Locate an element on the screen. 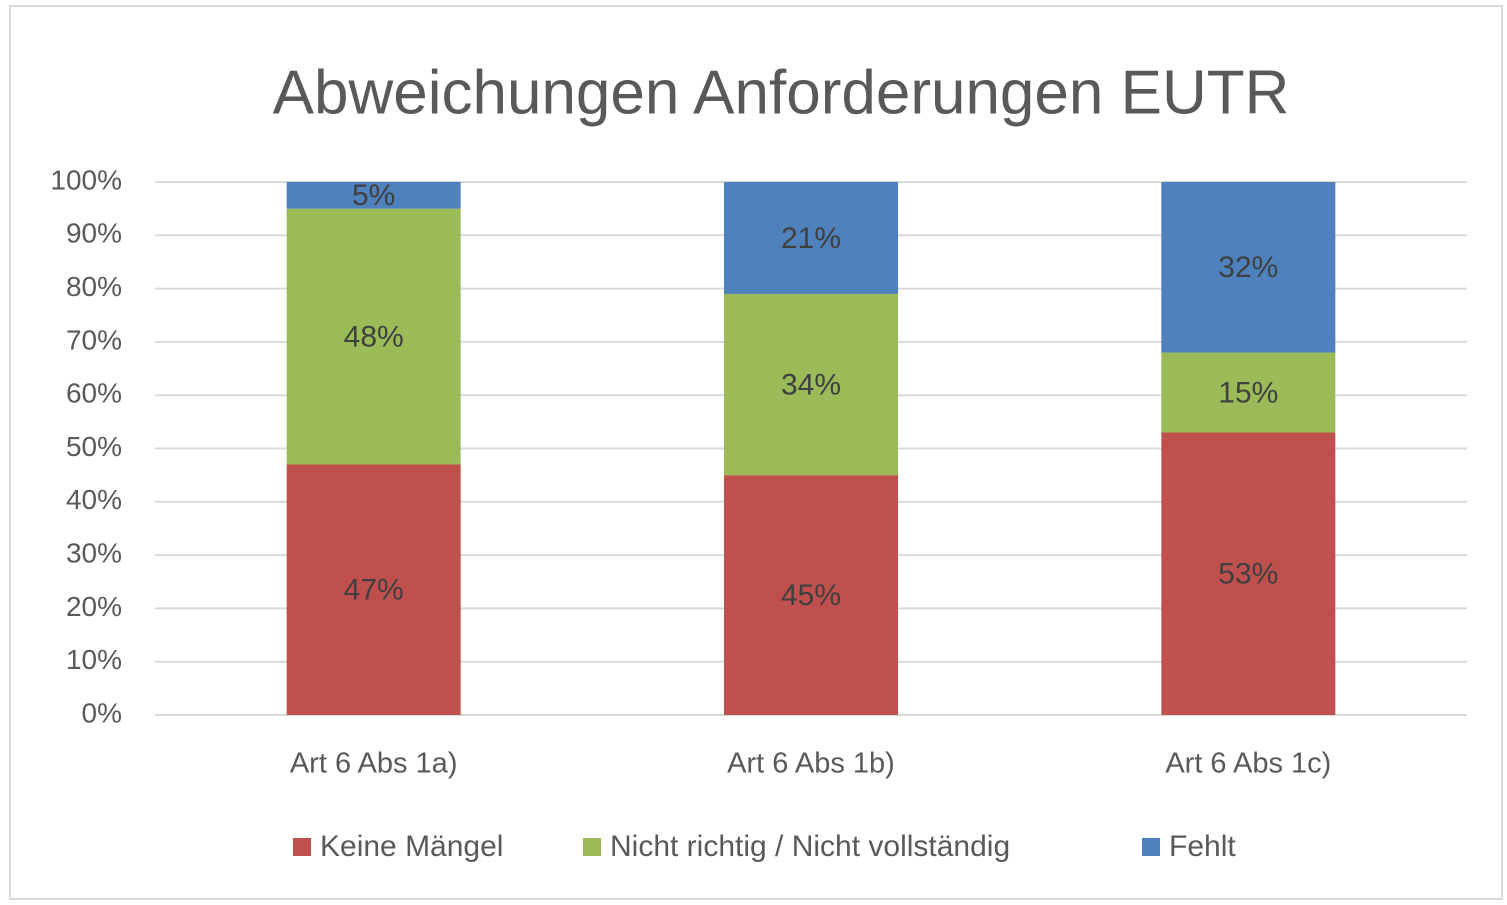 The image size is (1507, 905). x-tick-label: Art 6 Abs 1a) is located at coordinates (374, 764).